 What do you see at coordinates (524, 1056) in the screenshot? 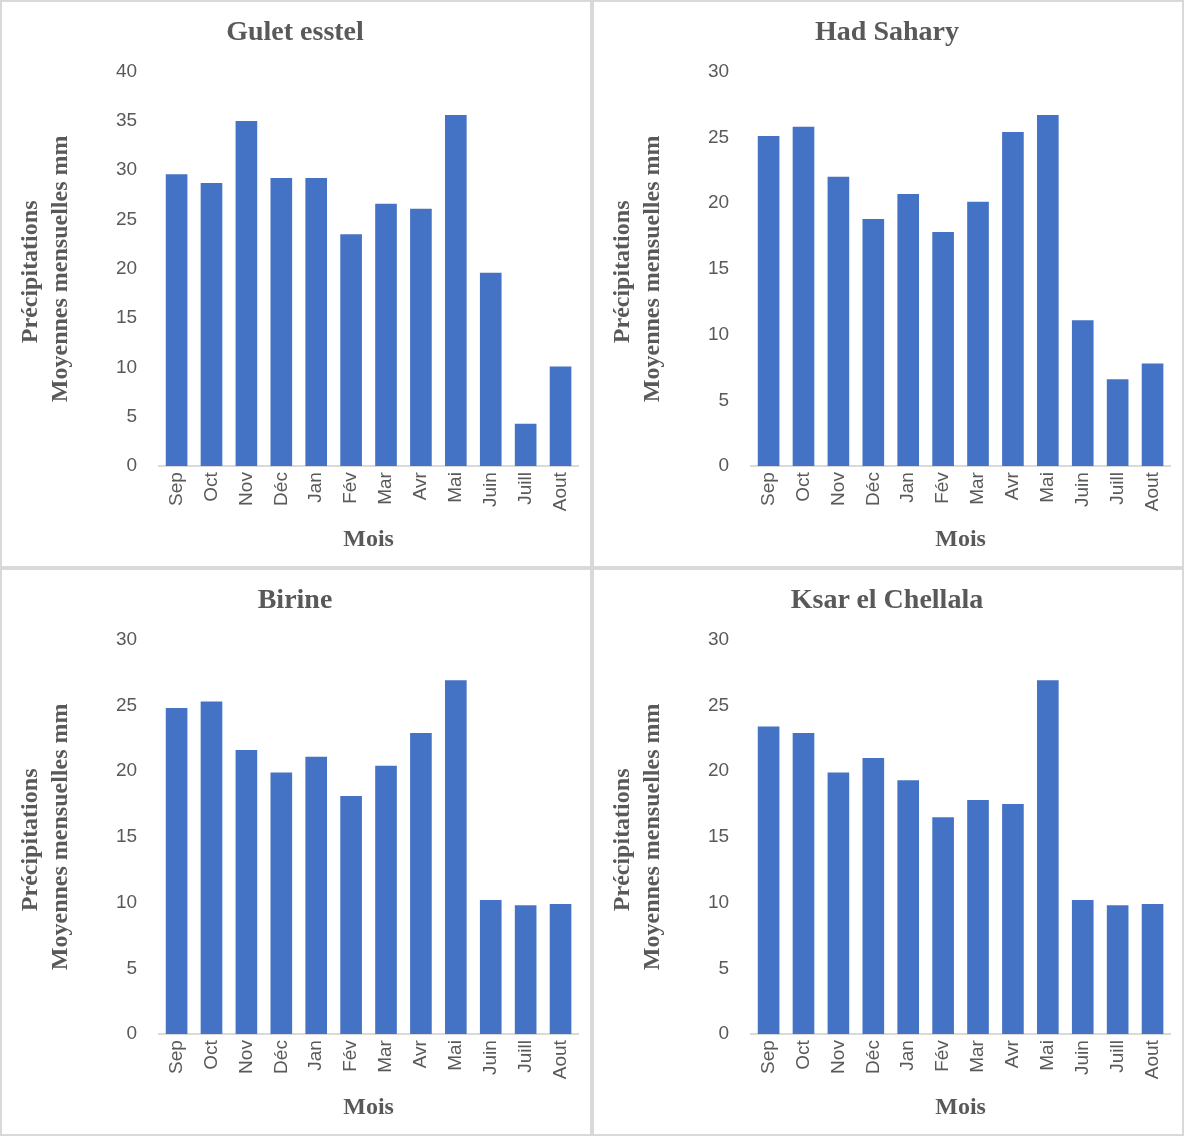
I see `x-tick-label: Juill` at bounding box center [524, 1056].